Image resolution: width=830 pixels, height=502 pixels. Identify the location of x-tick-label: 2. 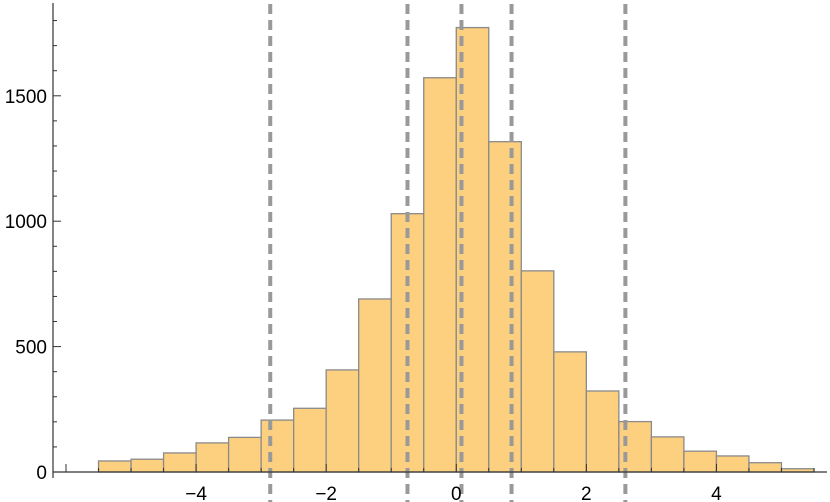
(586, 493).